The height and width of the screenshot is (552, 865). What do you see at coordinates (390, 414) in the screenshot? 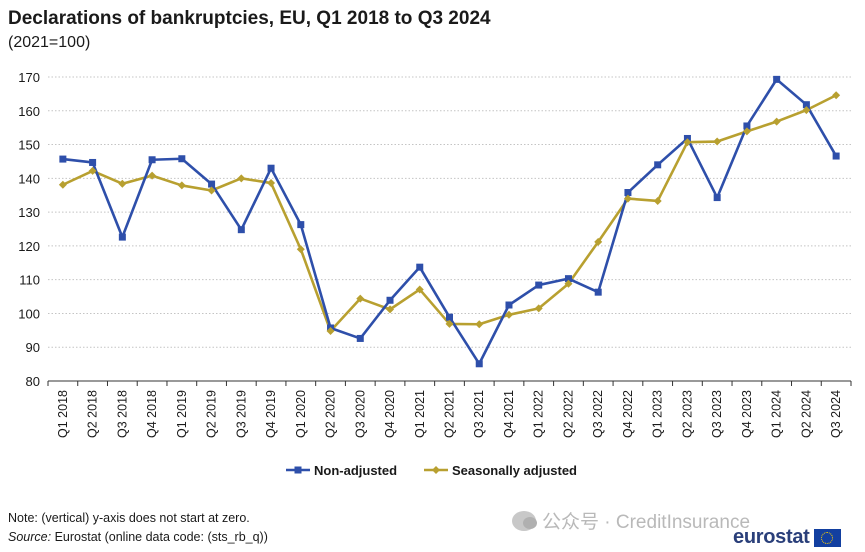
I see `x-tick-label: Q4 2020` at bounding box center [390, 414].